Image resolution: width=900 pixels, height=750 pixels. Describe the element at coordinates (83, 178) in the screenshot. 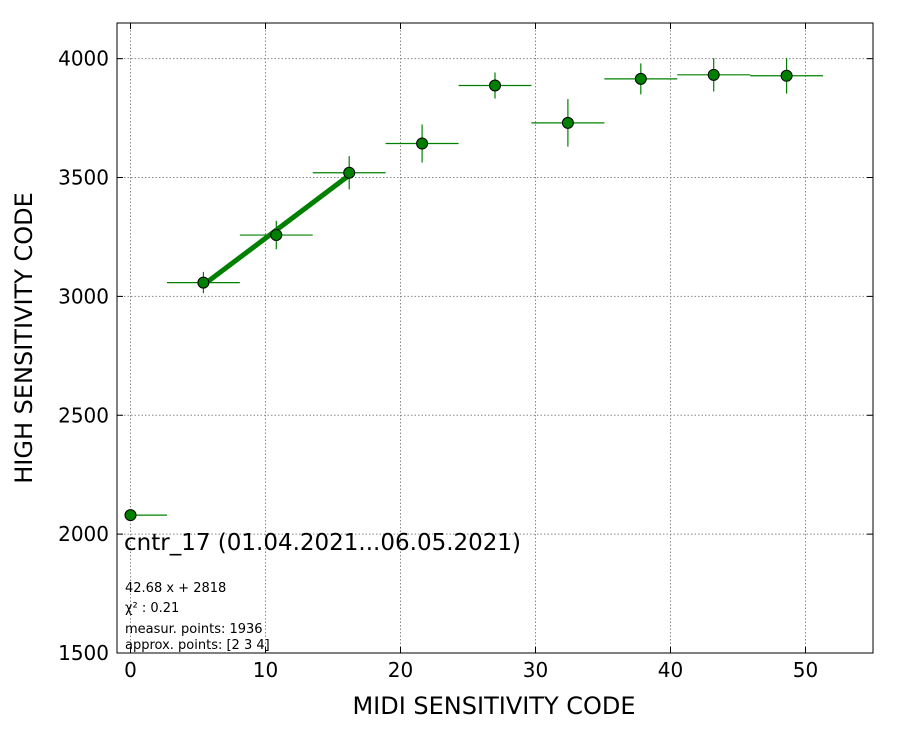

I see `y-tick-label: 3500` at that location.